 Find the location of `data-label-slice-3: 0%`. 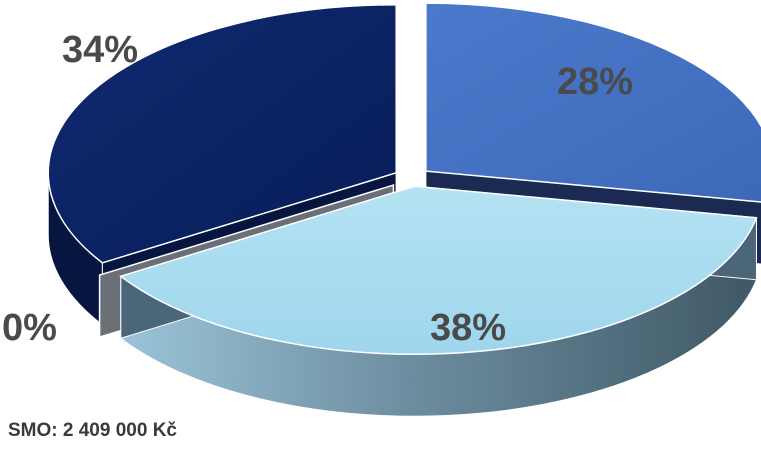

data-label-slice-3: 0% is located at coordinates (29, 328).